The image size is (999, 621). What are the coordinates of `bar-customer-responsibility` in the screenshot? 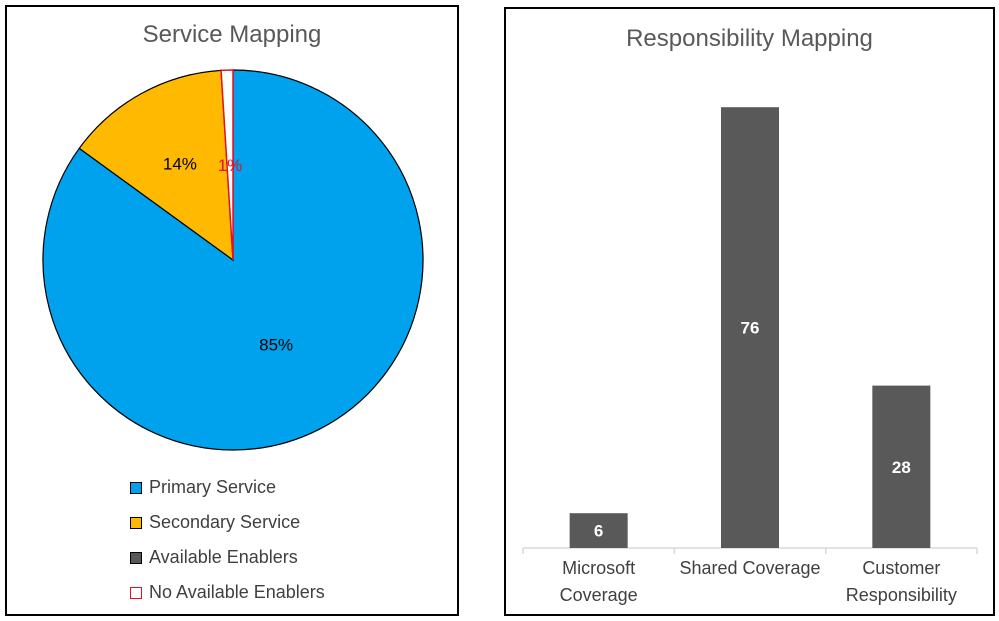 It's located at (901, 466).